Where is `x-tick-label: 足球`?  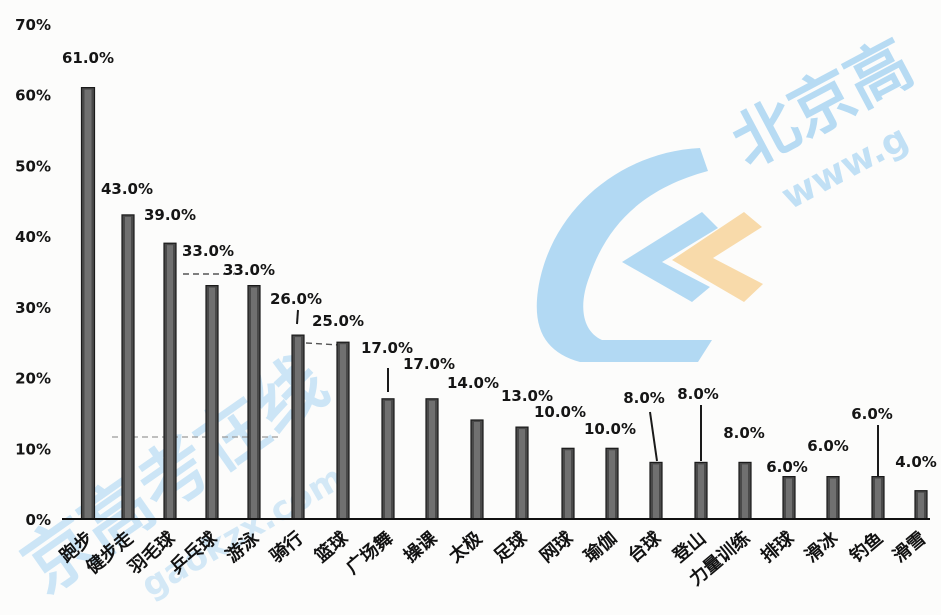
x-tick-label: 足球 is located at coordinates (511, 547).